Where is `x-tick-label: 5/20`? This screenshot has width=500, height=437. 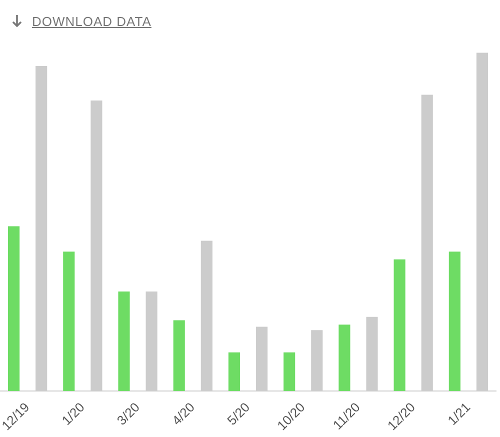
x-tick-label: 5/20 is located at coordinates (238, 414).